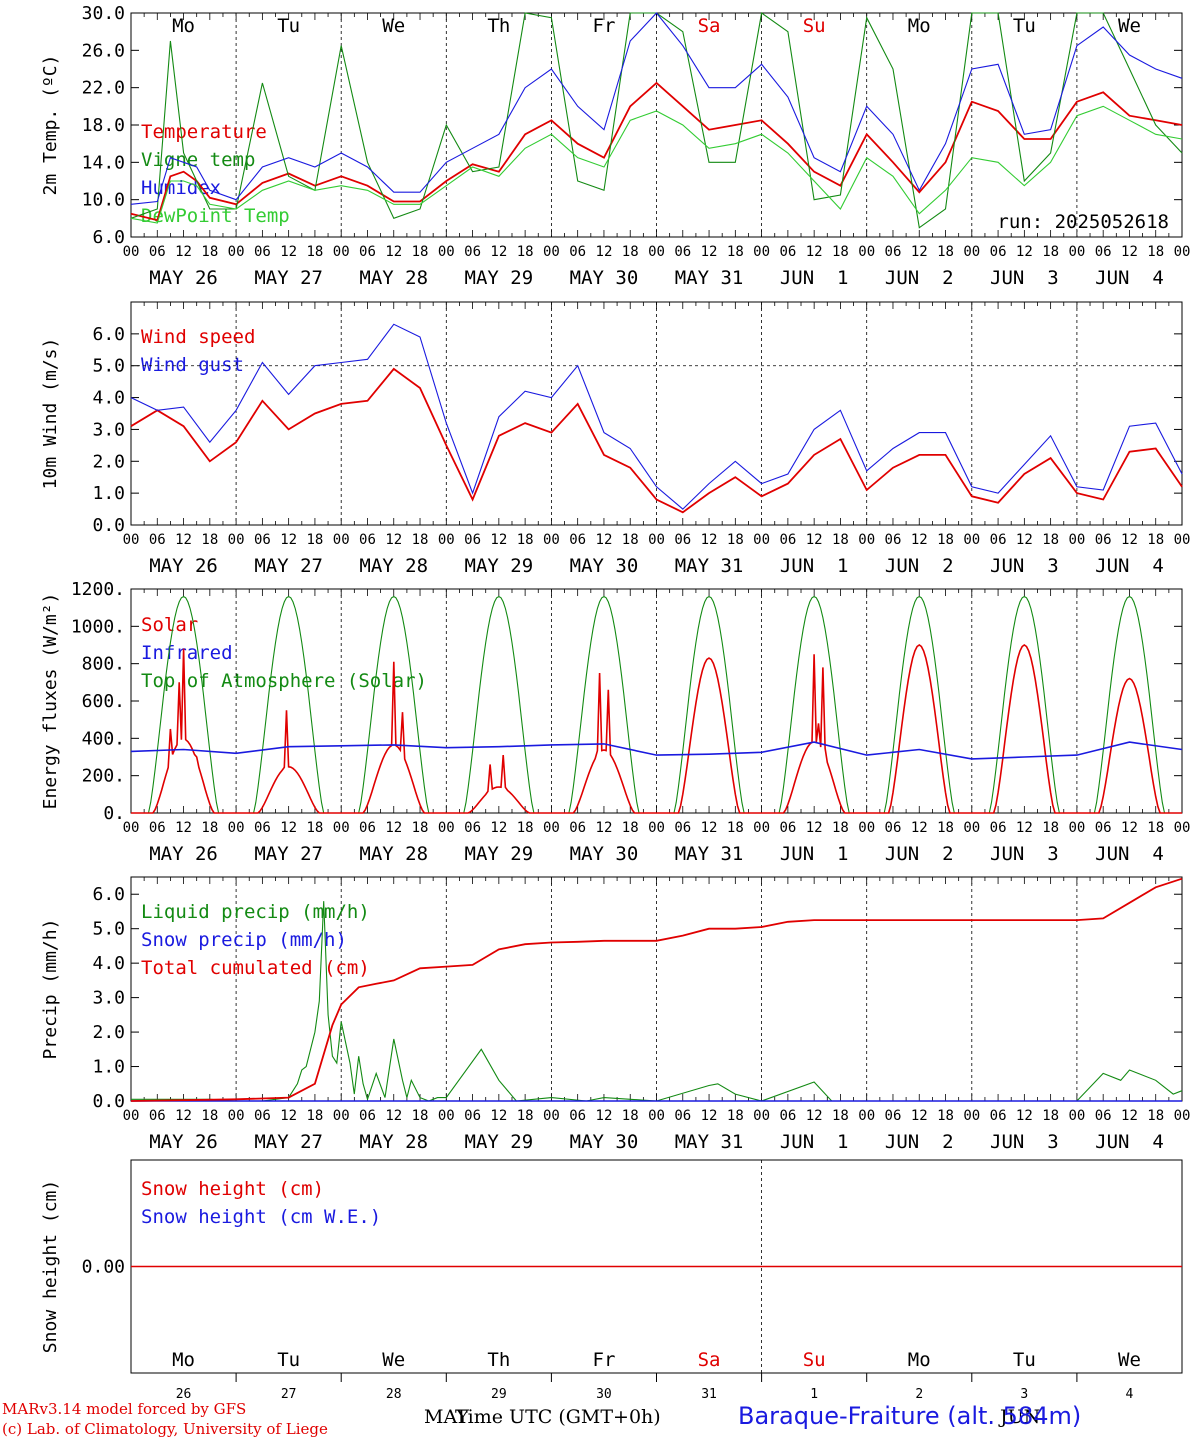 The width and height of the screenshot is (1194, 1440). What do you see at coordinates (394, 1394) in the screenshot?
I see `day-number-label: 28` at bounding box center [394, 1394].